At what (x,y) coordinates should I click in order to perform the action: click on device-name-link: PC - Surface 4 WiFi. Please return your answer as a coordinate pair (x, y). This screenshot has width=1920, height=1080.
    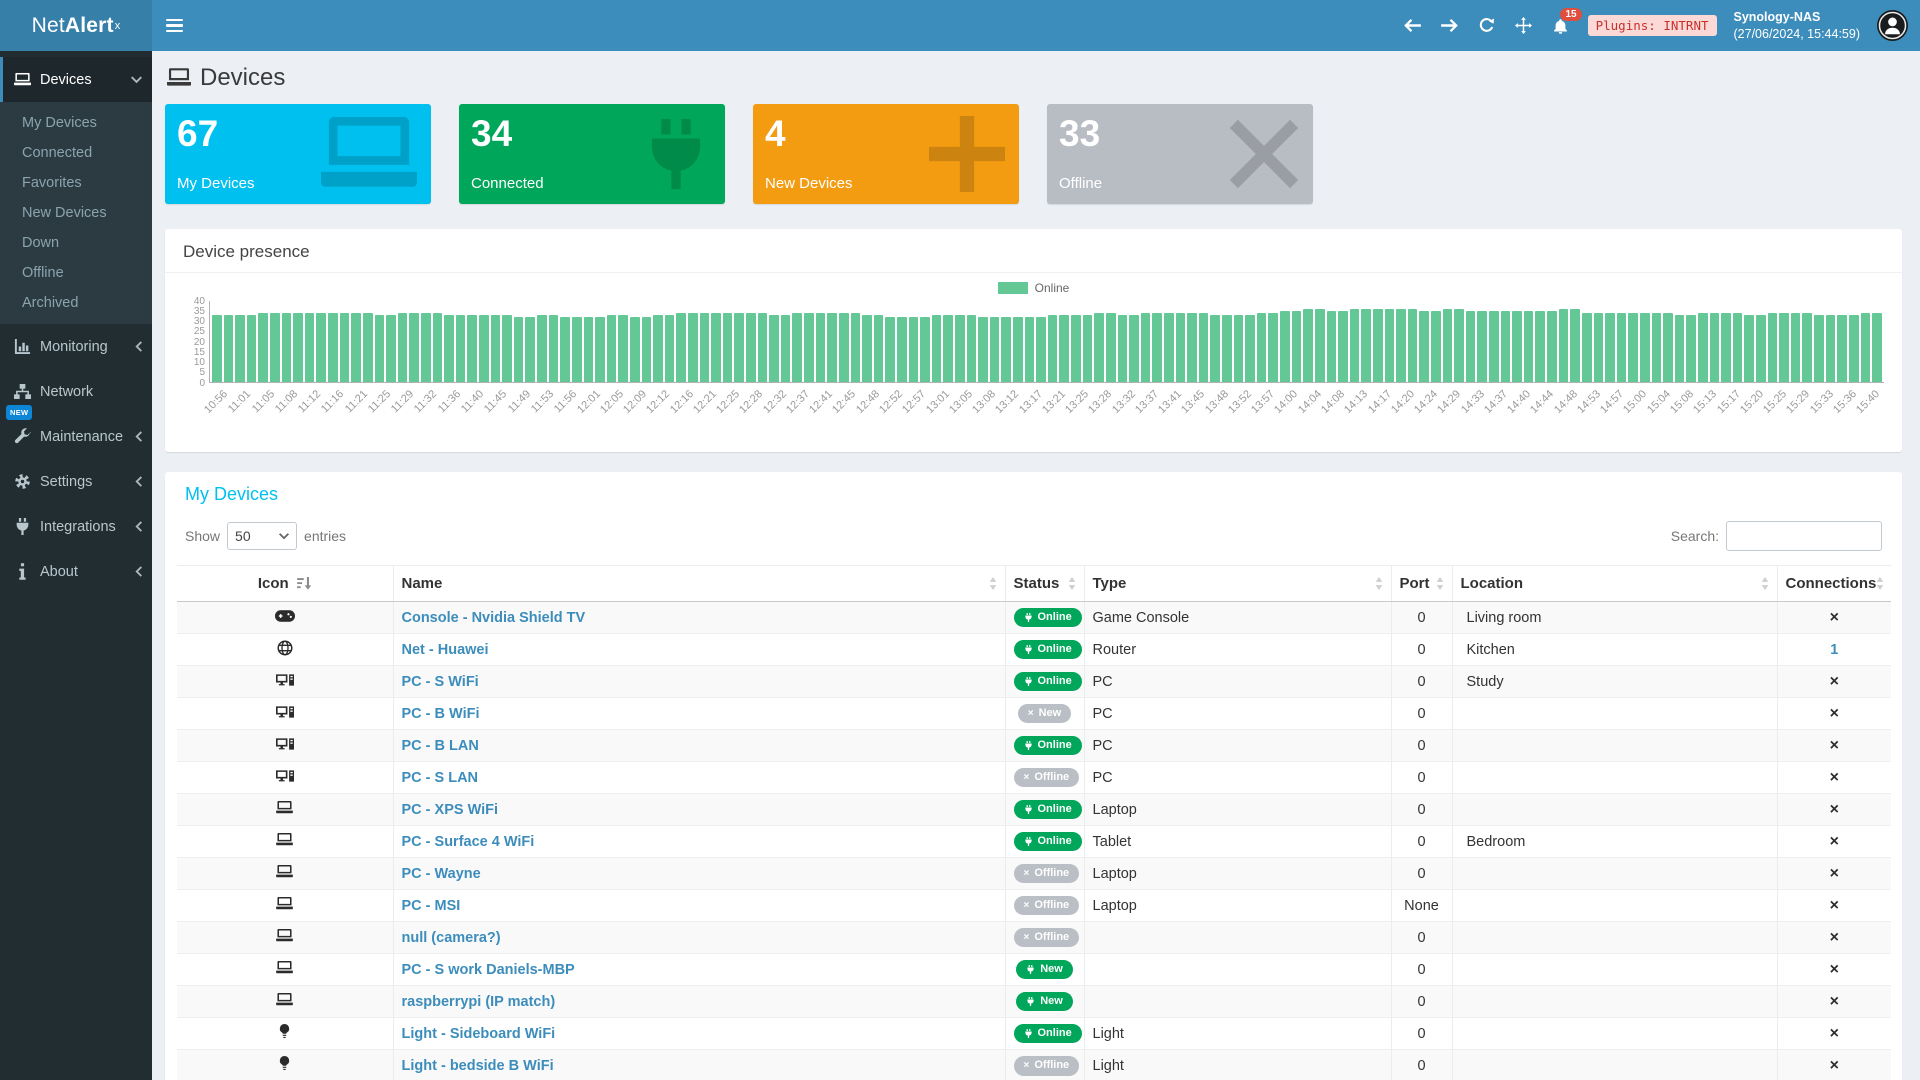
    Looking at the image, I should click on (468, 841).